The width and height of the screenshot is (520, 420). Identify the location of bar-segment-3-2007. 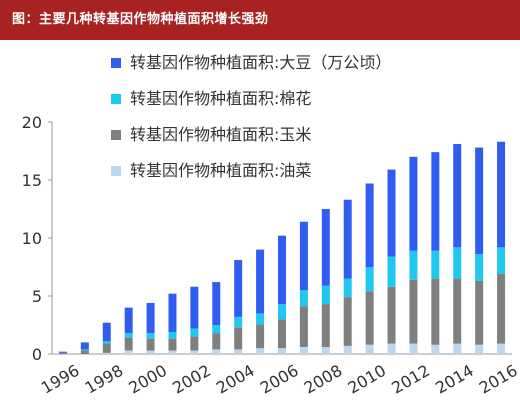
(303, 256).